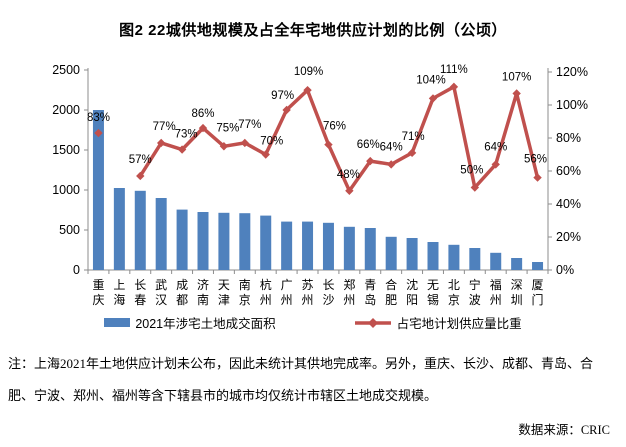 This screenshot has height=447, width=626. I want to click on data-label: 48%, so click(348, 175).